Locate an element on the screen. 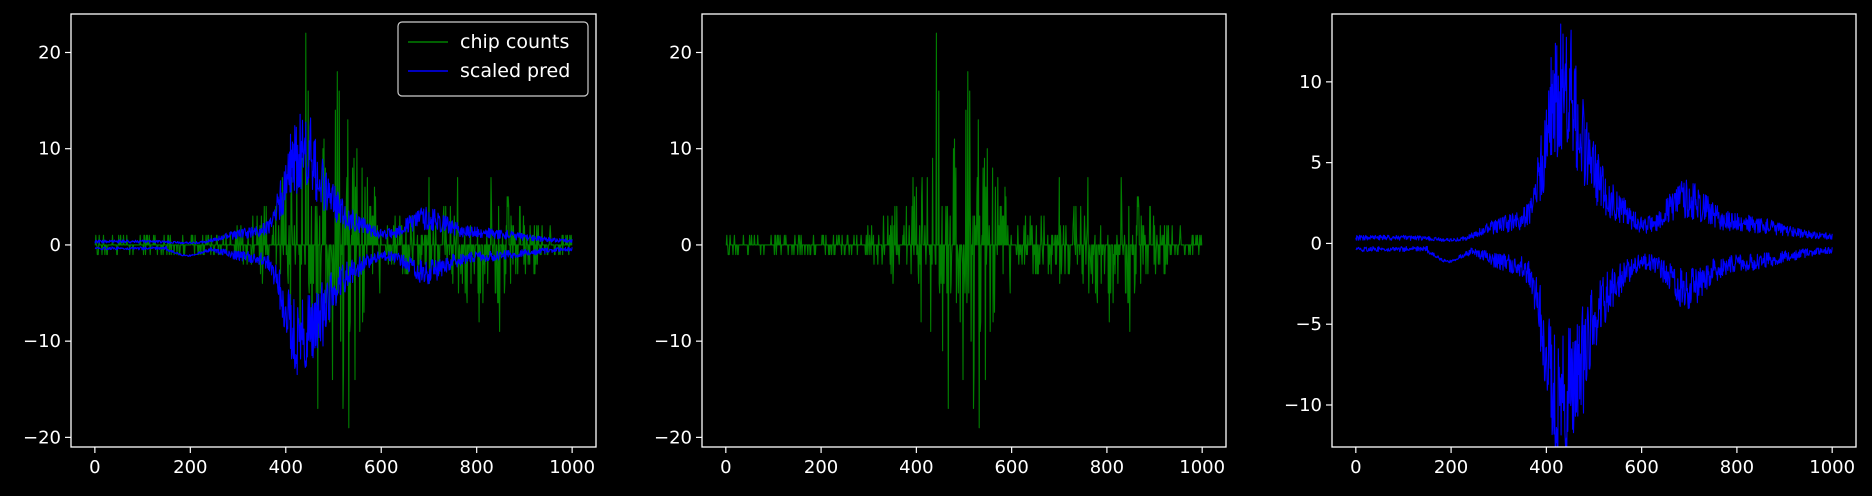  legend-box is located at coordinates (493, 59).